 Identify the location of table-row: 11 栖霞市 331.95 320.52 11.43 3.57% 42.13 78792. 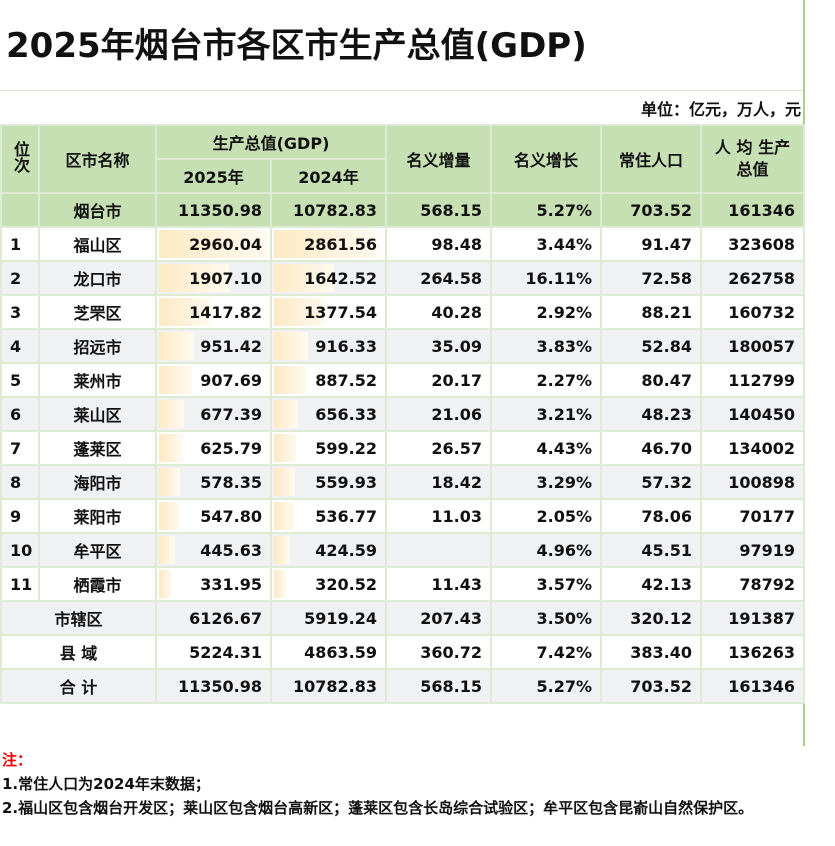
(402, 584).